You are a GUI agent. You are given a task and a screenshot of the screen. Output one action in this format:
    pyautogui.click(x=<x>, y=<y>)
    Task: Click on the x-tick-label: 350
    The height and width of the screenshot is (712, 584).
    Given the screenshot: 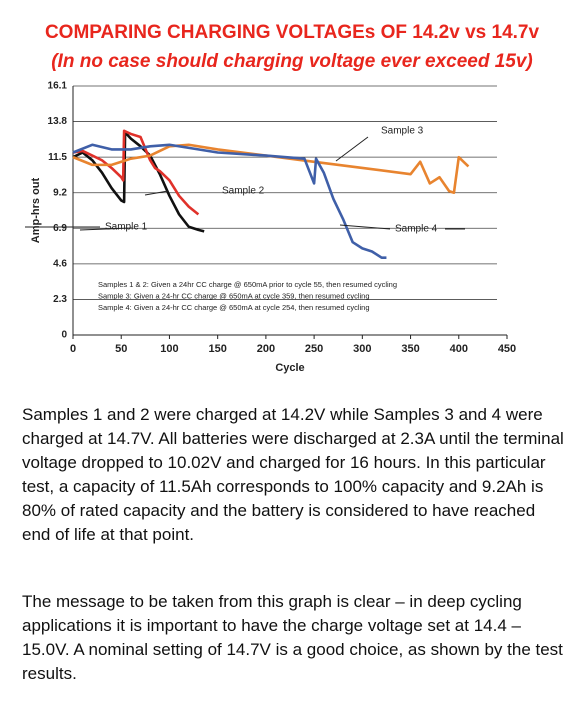 What is the action you would take?
    pyautogui.click(x=410, y=349)
    